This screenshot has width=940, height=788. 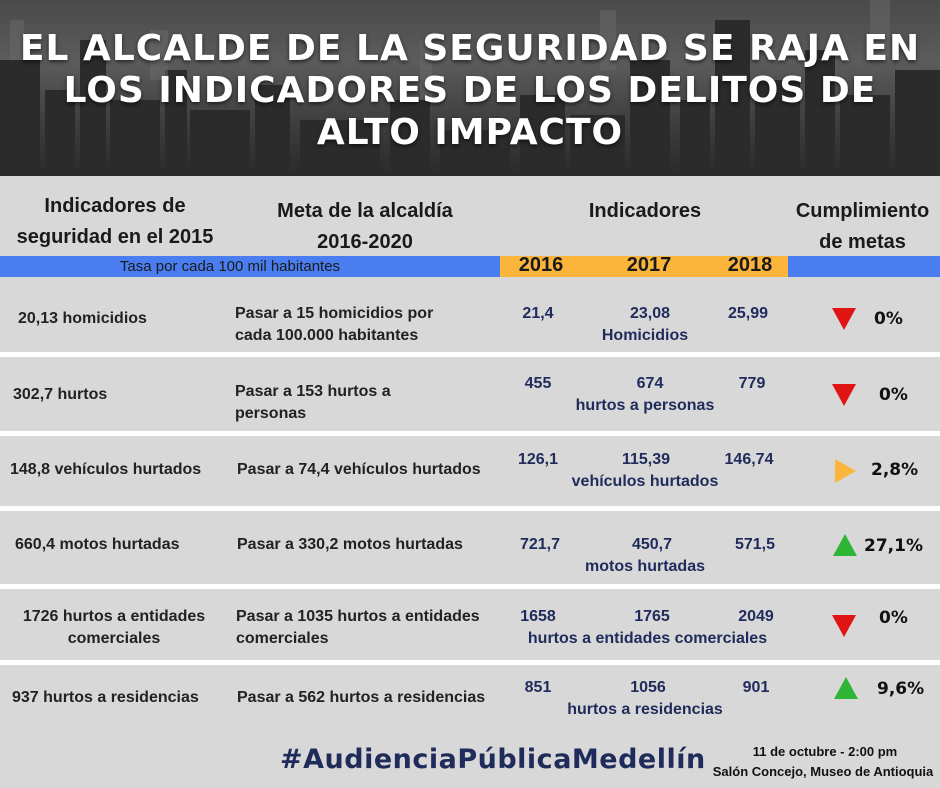 I want to click on value-2017: 674, so click(x=650, y=383).